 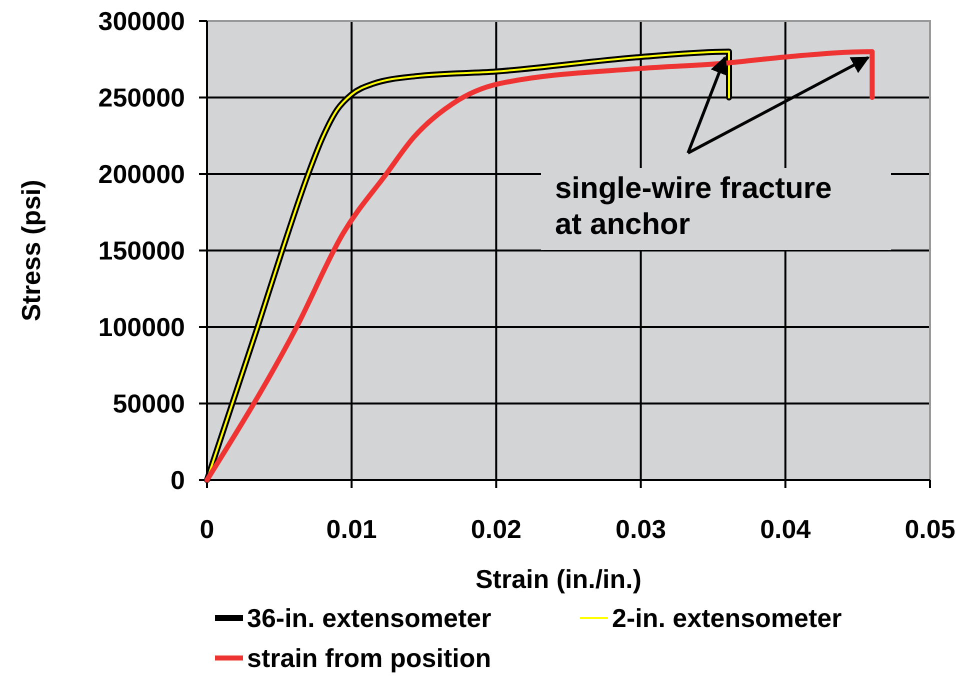 What do you see at coordinates (141, 174) in the screenshot?
I see `y-tick-label: 200000` at bounding box center [141, 174].